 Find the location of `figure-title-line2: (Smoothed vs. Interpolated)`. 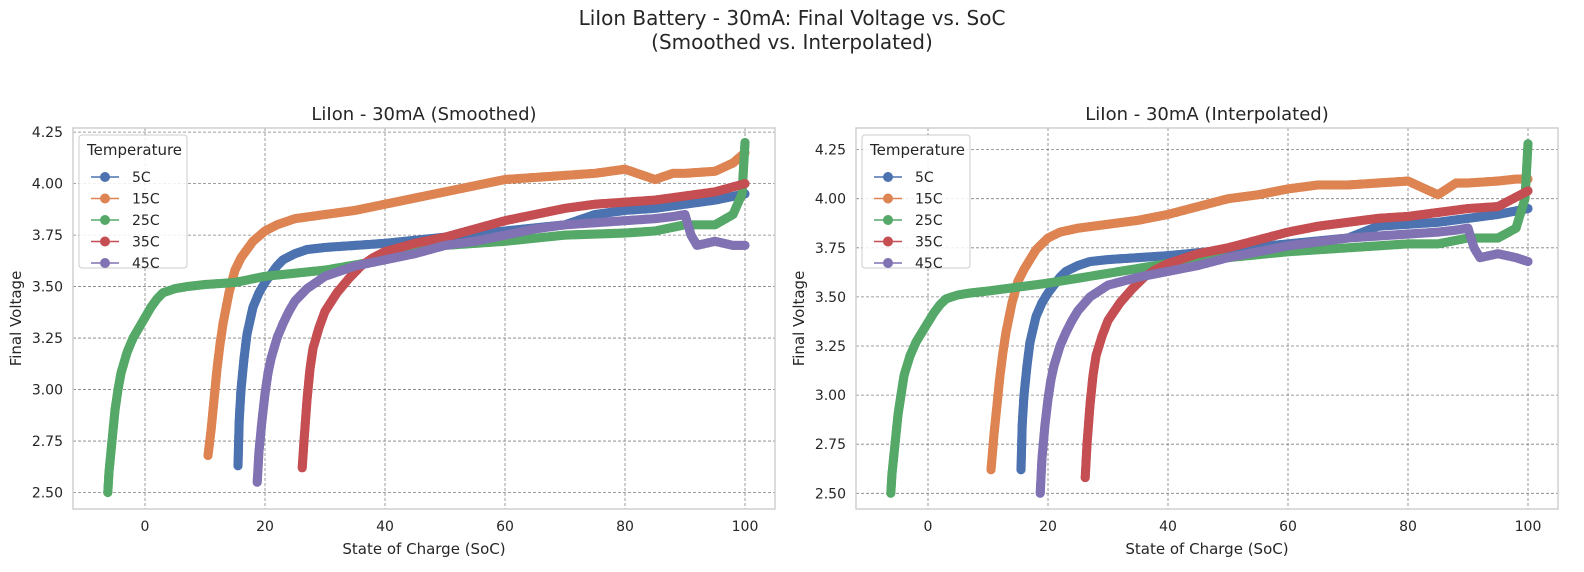

figure-title-line2: (Smoothed vs. Interpolated) is located at coordinates (792, 42).